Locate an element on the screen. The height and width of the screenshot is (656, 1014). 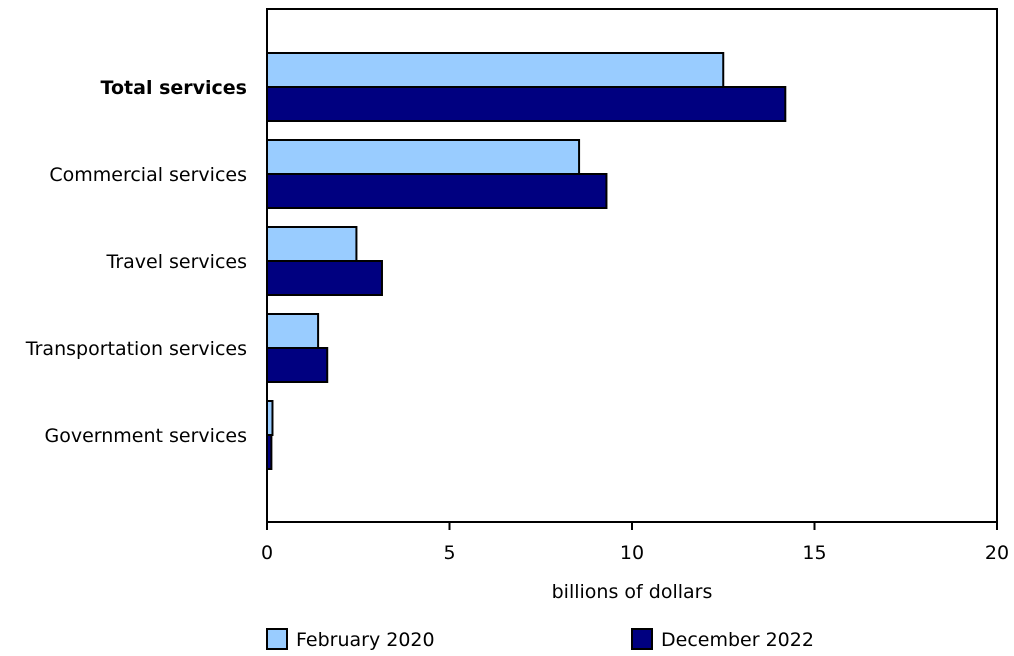
bar-december-2022-commercial-services is located at coordinates (437, 191).